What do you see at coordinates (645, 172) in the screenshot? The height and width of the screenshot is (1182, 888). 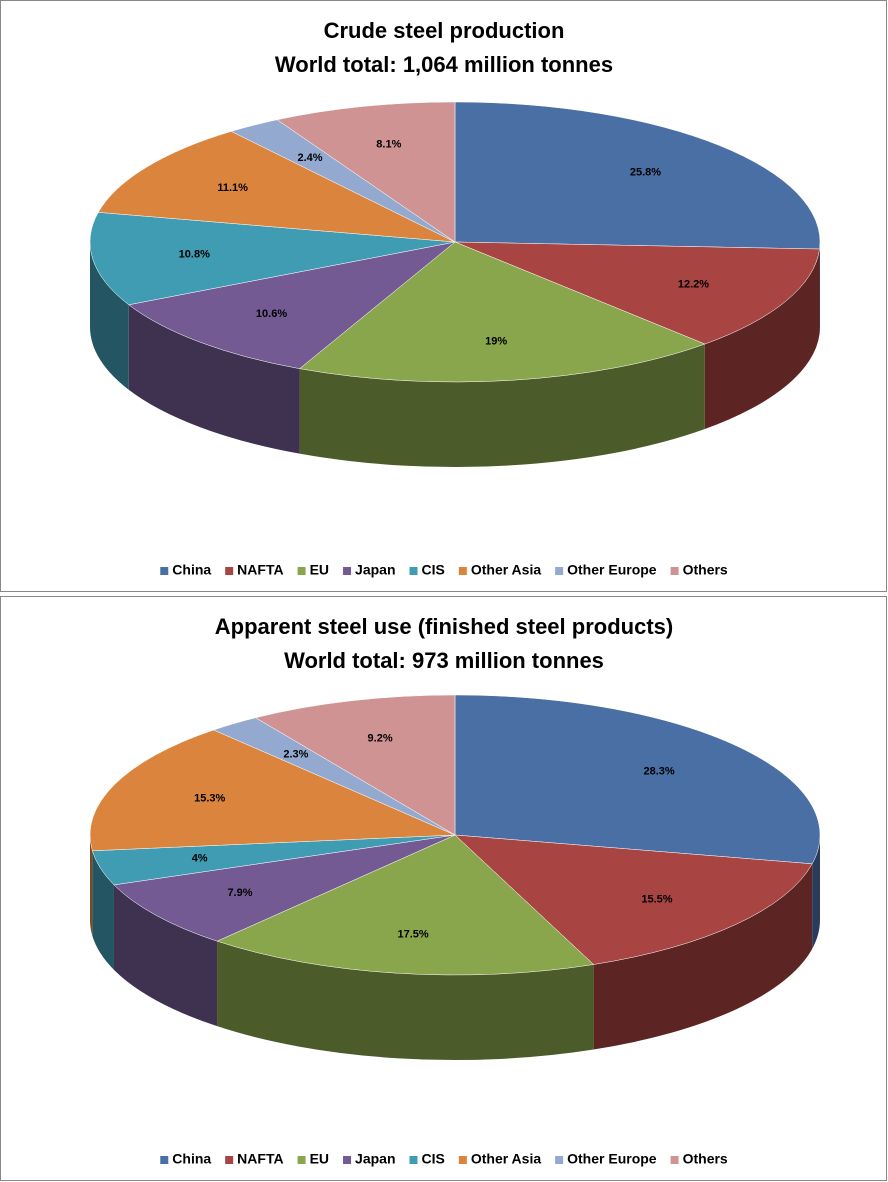 I see `data-label: 25.8%` at bounding box center [645, 172].